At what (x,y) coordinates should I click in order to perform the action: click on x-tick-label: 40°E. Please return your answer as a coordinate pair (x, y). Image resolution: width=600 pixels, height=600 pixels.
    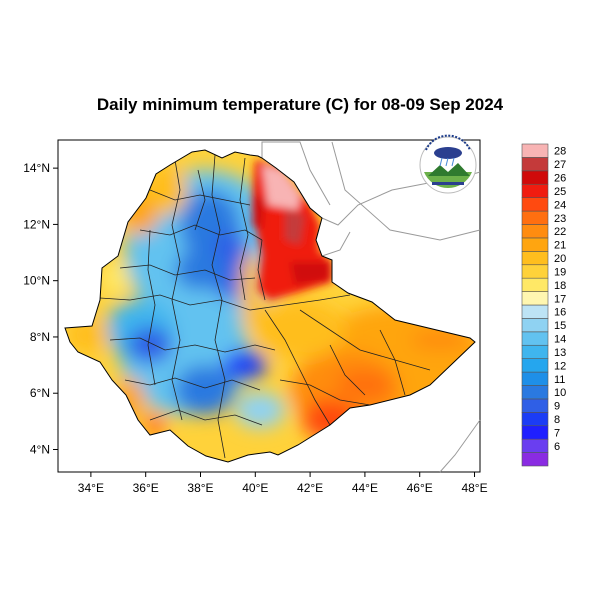
    Looking at the image, I should click on (255, 488).